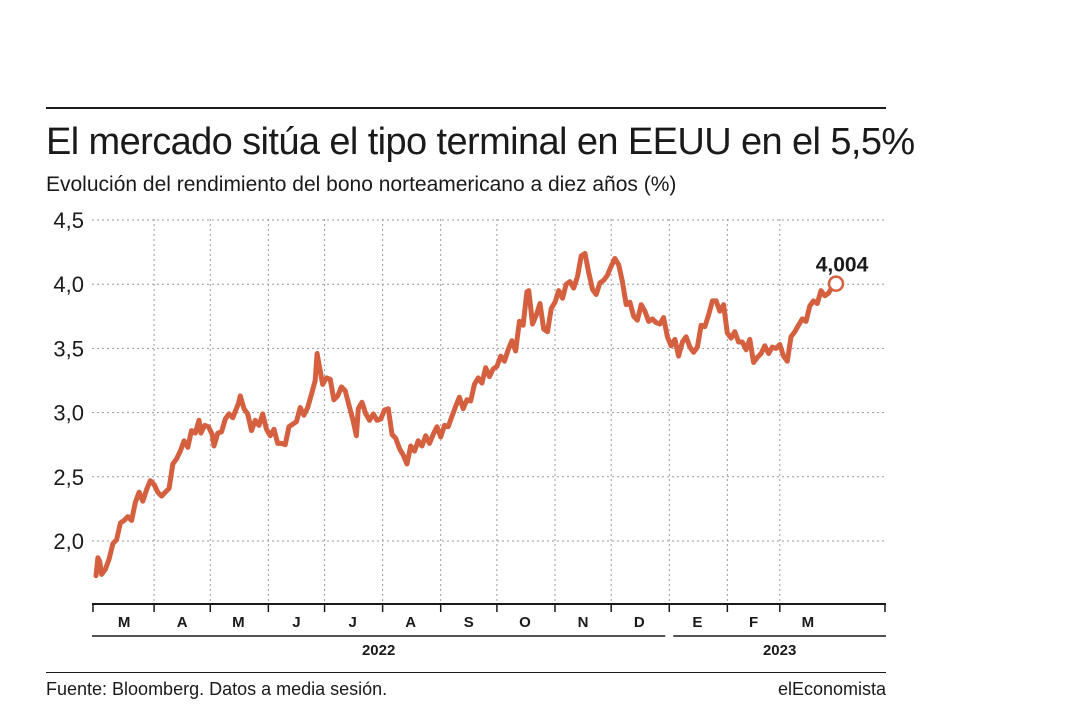  I want to click on brand-name: elEconomista, so click(831, 689).